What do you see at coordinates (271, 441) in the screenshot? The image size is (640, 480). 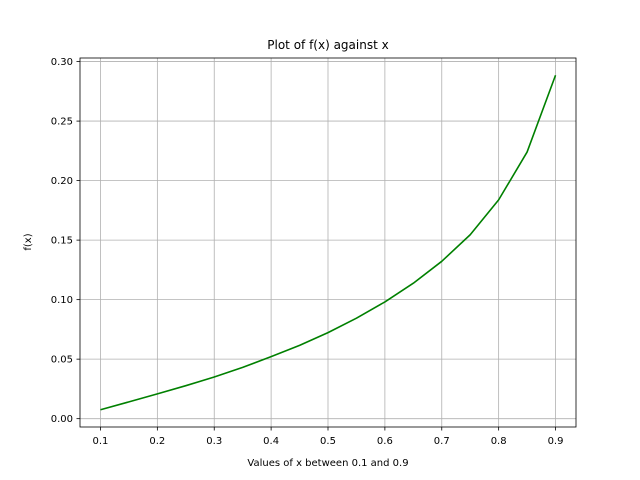 I see `x-tick-label: 0.4` at bounding box center [271, 441].